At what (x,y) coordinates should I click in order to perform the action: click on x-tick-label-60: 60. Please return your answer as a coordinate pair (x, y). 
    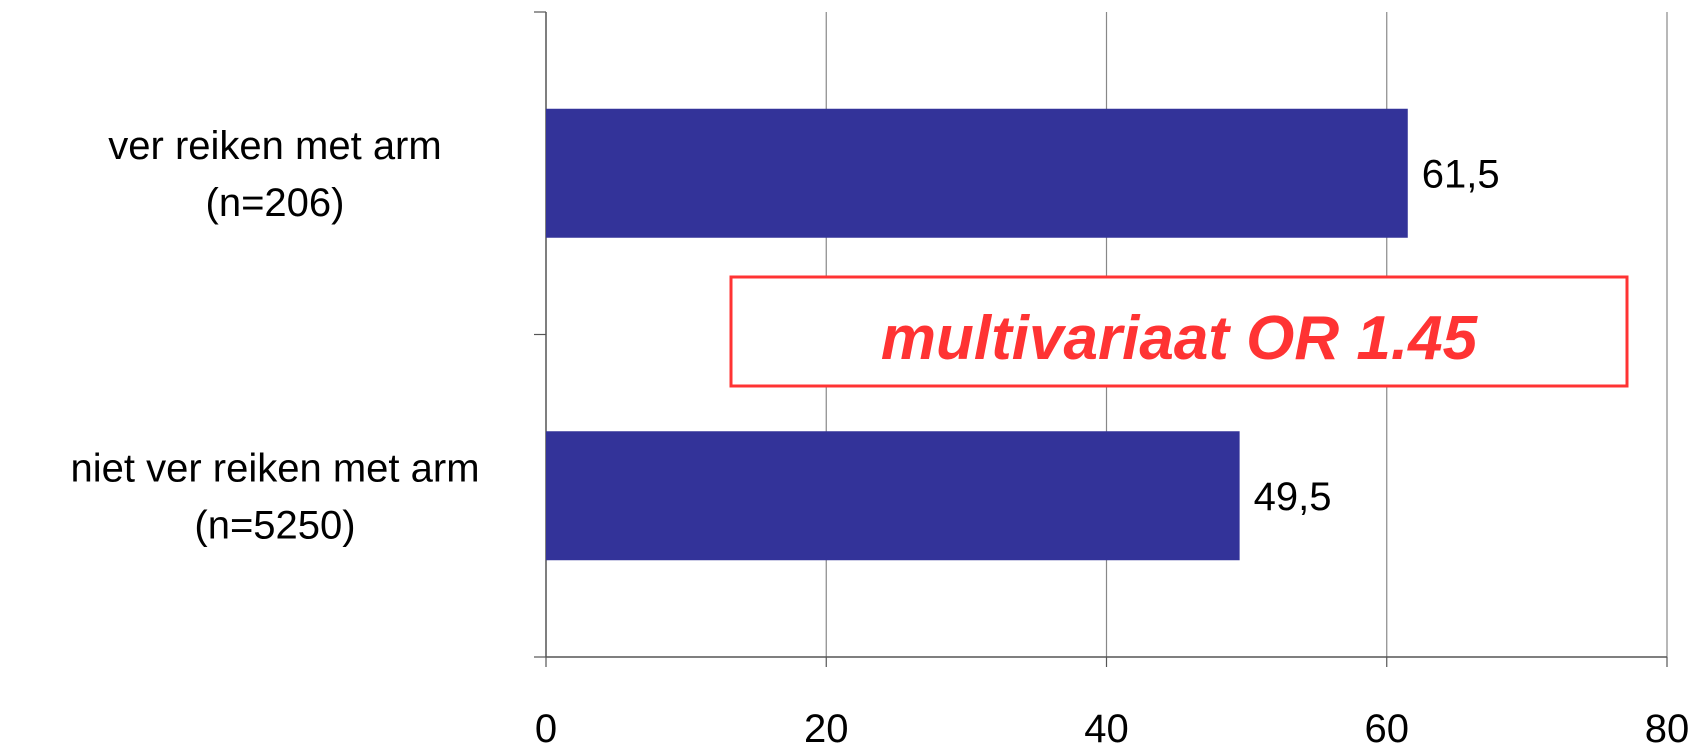
    Looking at the image, I should click on (1387, 726).